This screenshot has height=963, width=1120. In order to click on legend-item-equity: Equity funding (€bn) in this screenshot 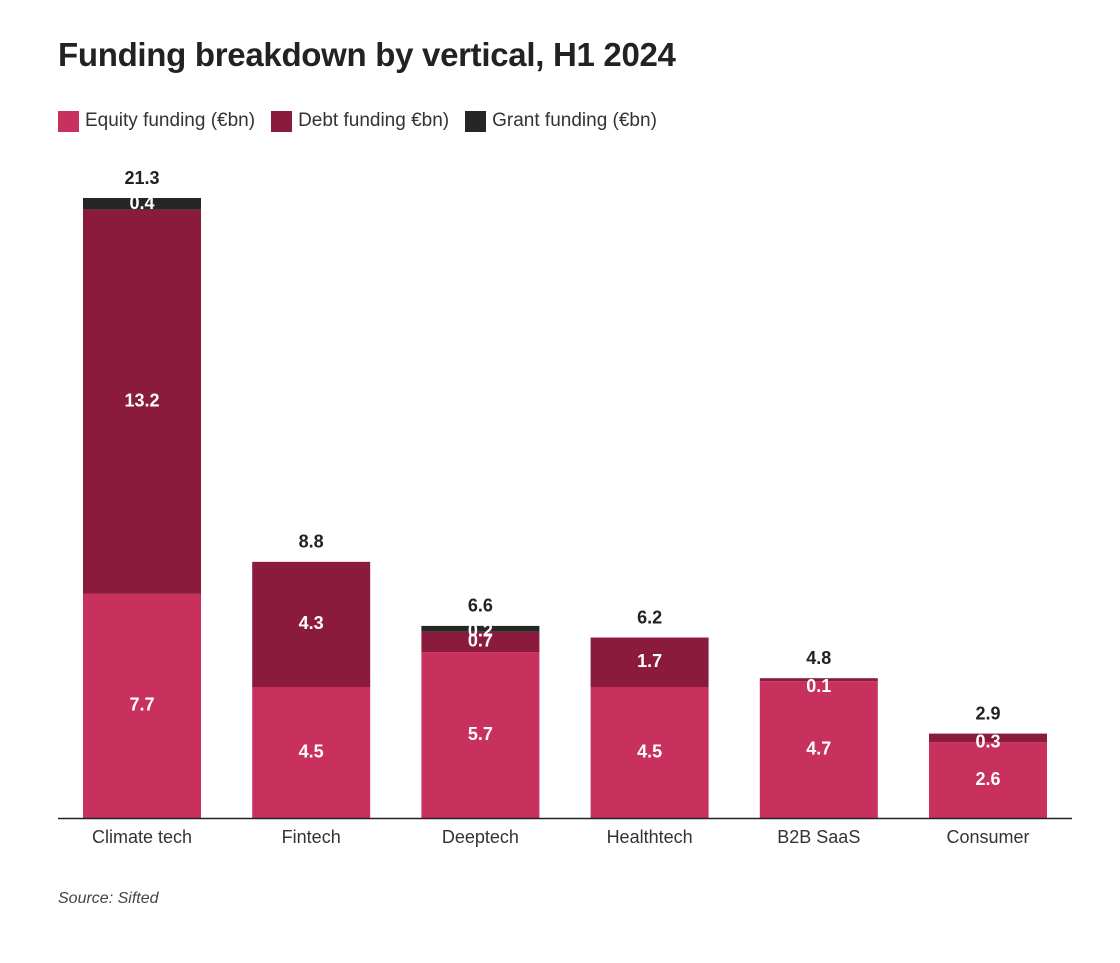, I will do `click(156, 121)`.